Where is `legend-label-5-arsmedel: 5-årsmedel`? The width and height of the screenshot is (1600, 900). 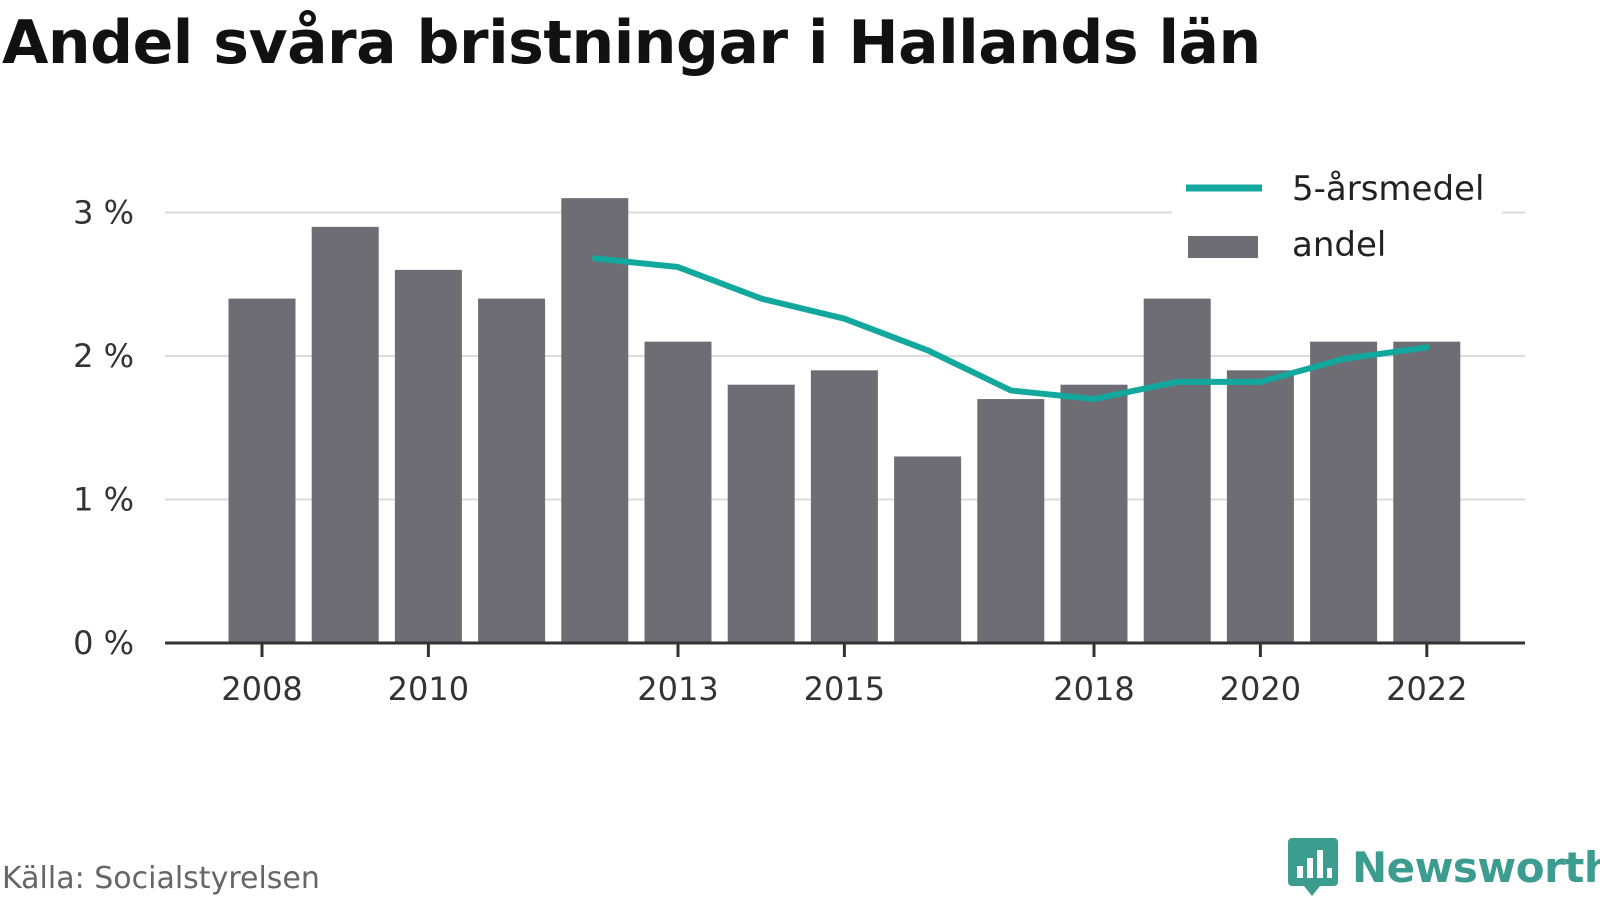
legend-label-5-arsmedel: 5-årsmedel is located at coordinates (1388, 189).